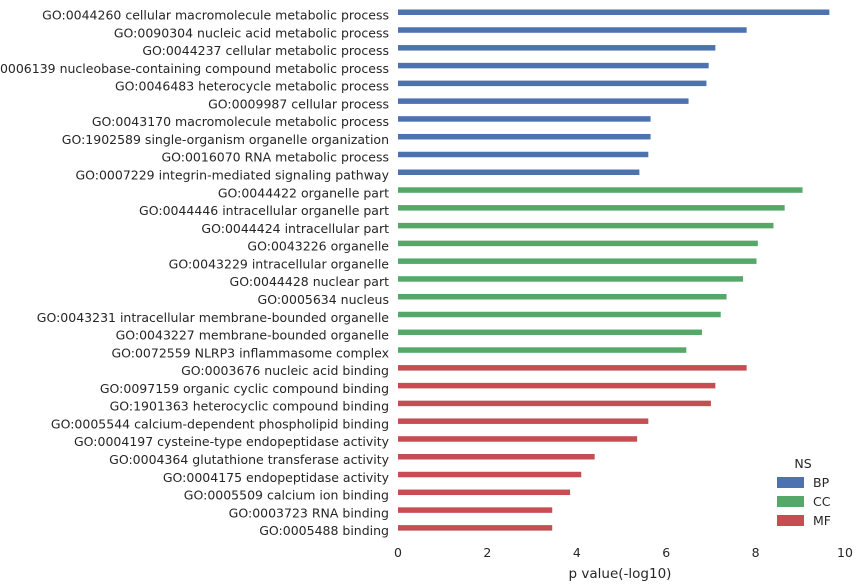 The height and width of the screenshot is (587, 858). I want to click on category-label: GO:0016070 RNA metabolic process, so click(275, 157).